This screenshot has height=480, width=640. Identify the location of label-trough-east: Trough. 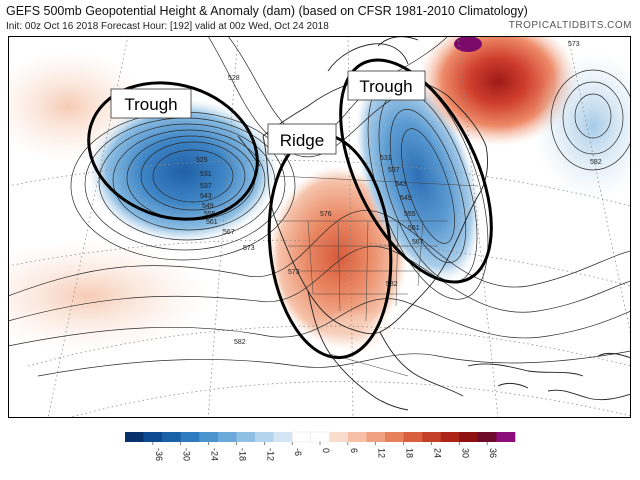
(386, 85).